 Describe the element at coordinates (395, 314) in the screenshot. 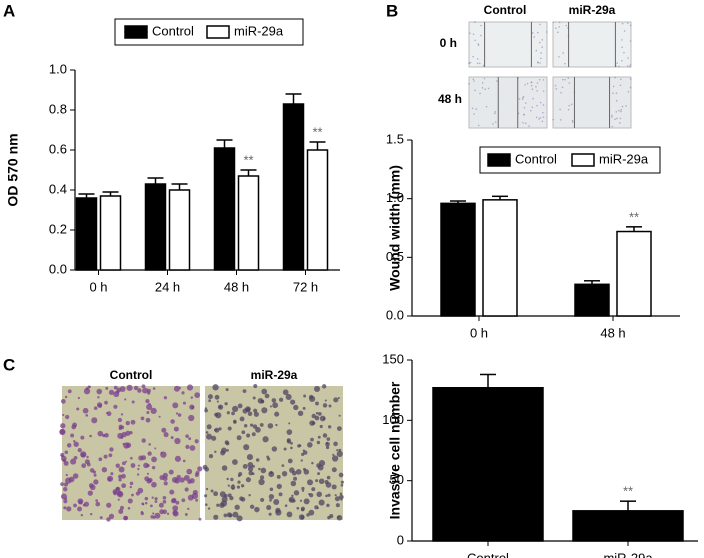

I see `y-tick-label: 0.0` at that location.